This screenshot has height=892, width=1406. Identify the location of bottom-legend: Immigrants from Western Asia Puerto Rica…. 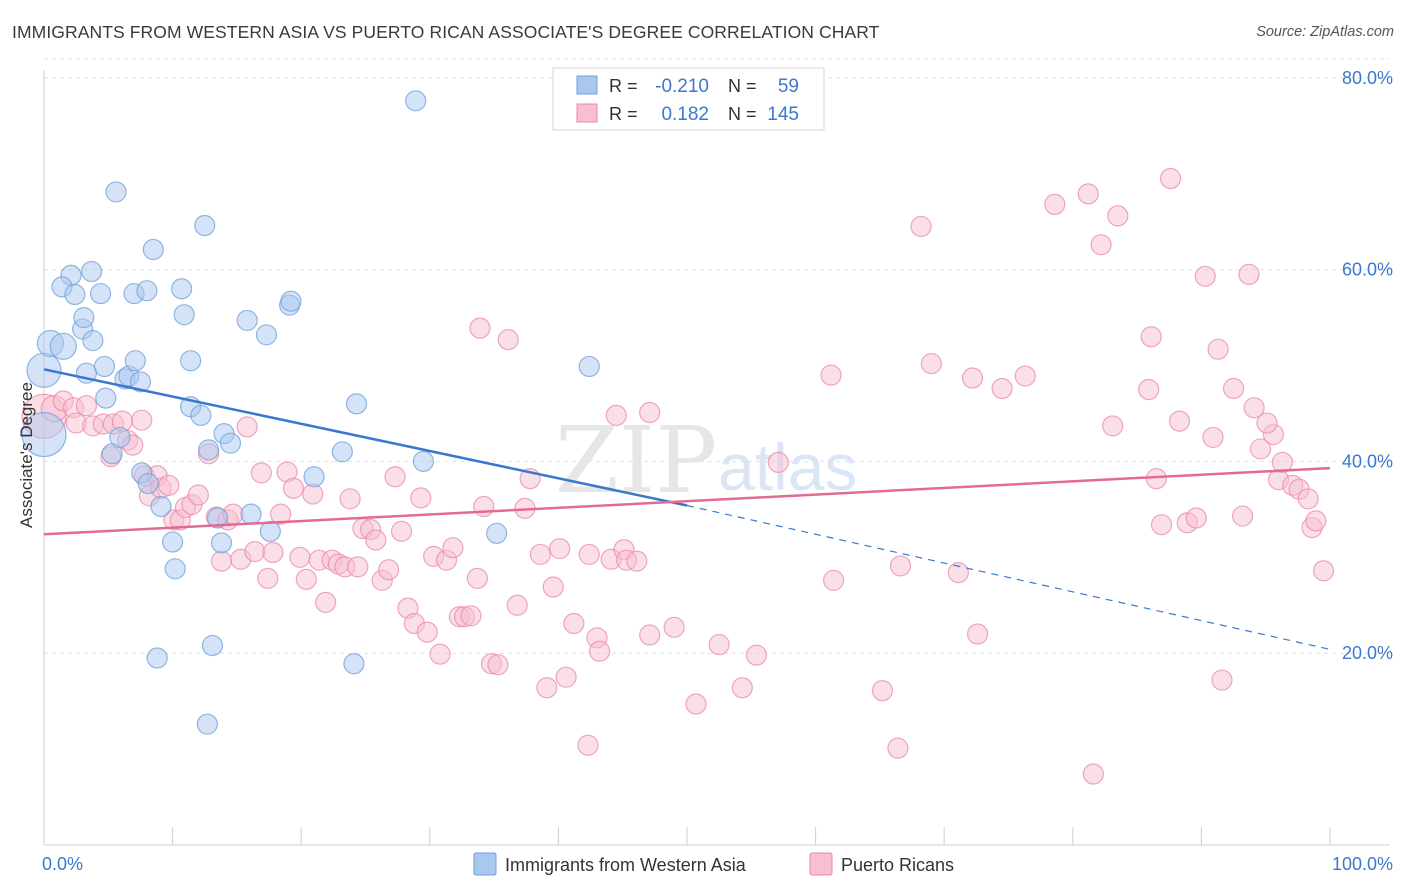
(713, 864).